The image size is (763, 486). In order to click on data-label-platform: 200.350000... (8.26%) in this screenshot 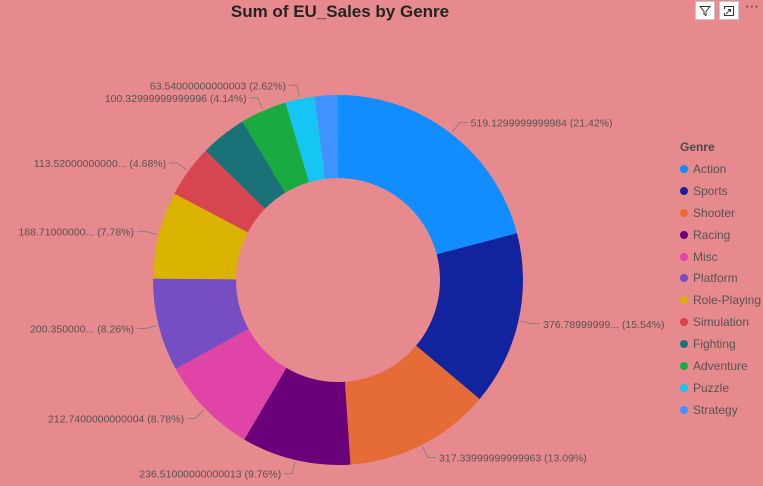, I will do `click(82, 330)`.